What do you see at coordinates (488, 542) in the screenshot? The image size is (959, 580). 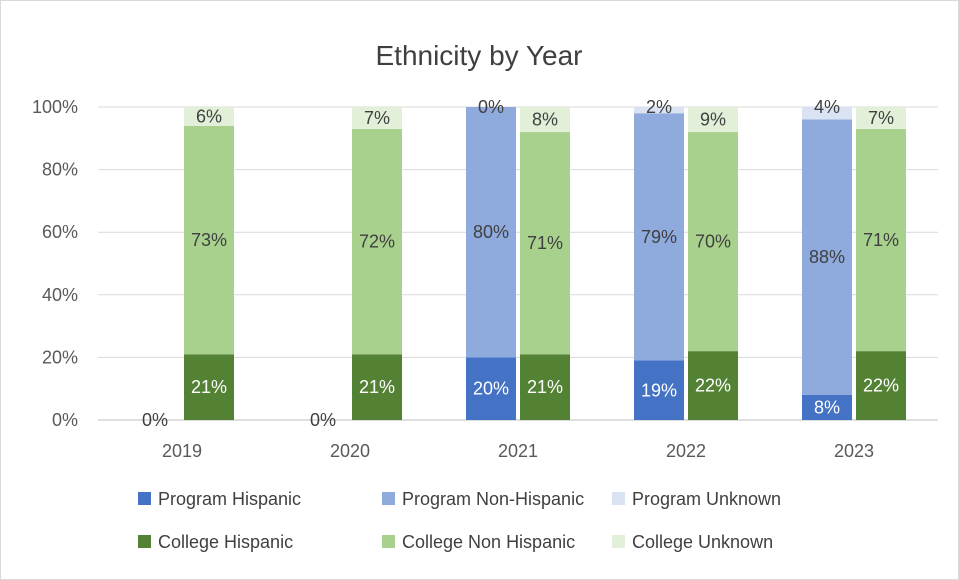 I see `legend-label: College Non Hispanic` at bounding box center [488, 542].